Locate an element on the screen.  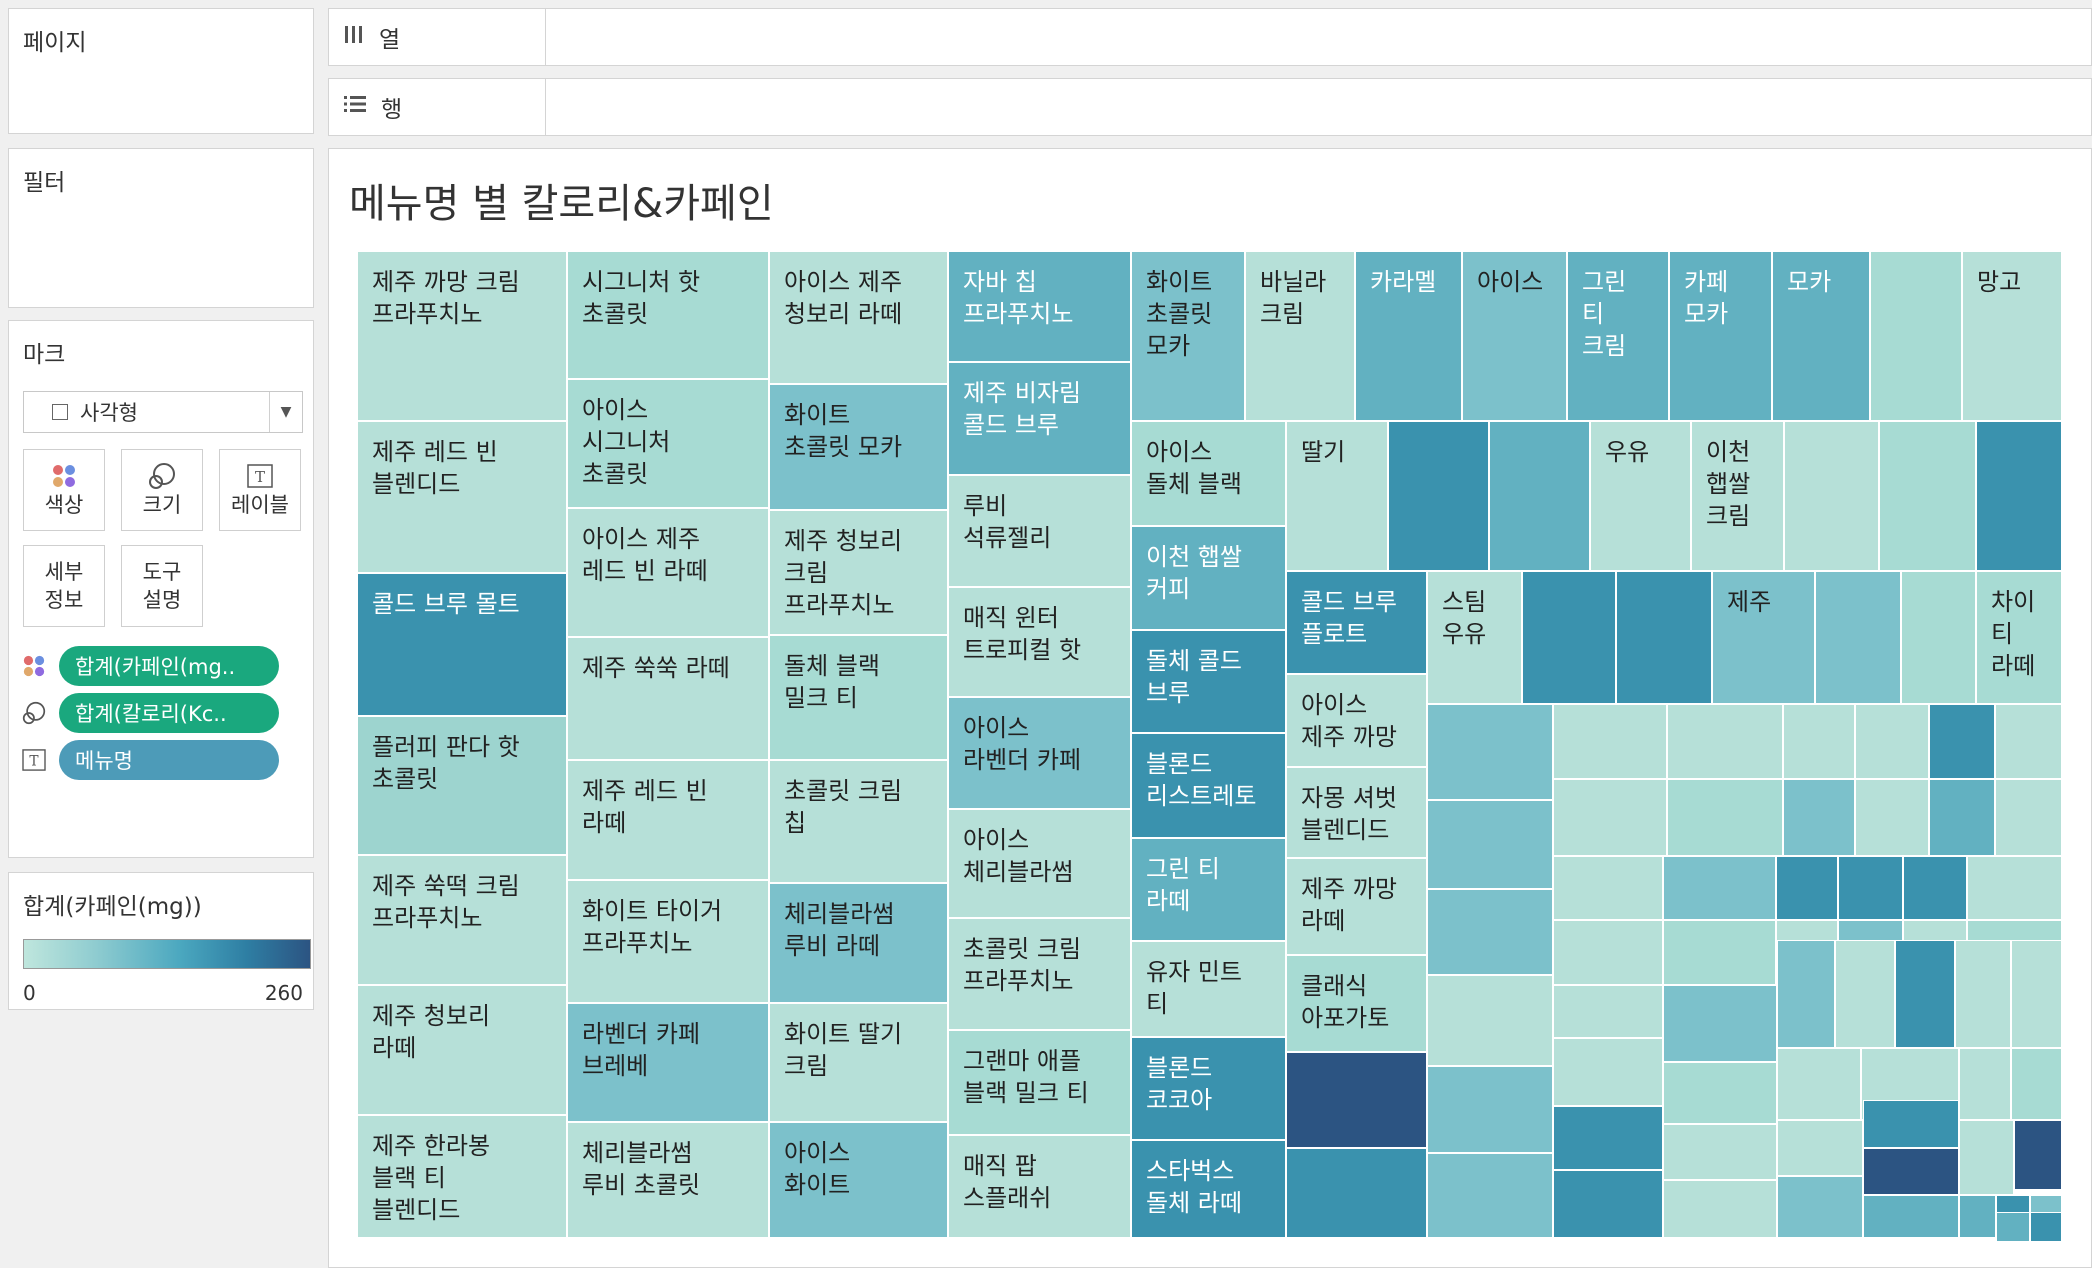
treemap-cell: 블론드 코코아 is located at coordinates (1208, 1088).